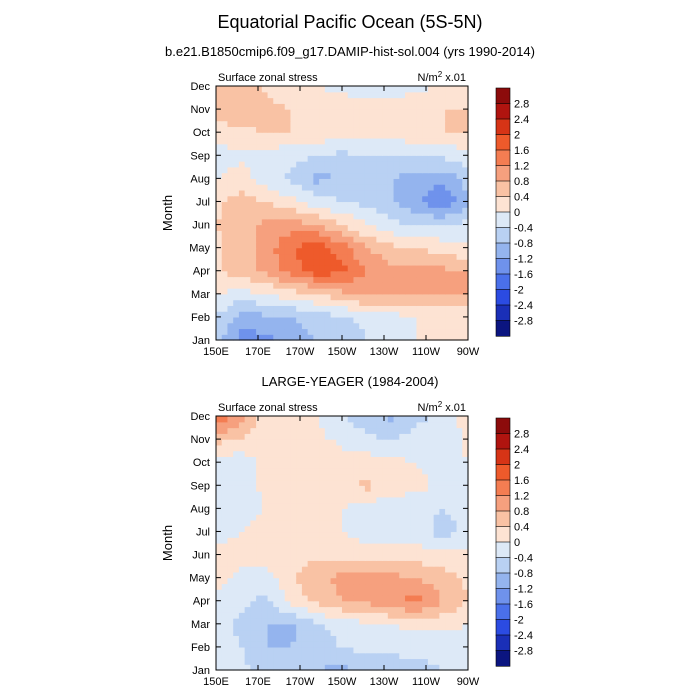 The image size is (700, 700). Describe the element at coordinates (200, 156) in the screenshot. I see `y-tick-label: Sep` at that location.